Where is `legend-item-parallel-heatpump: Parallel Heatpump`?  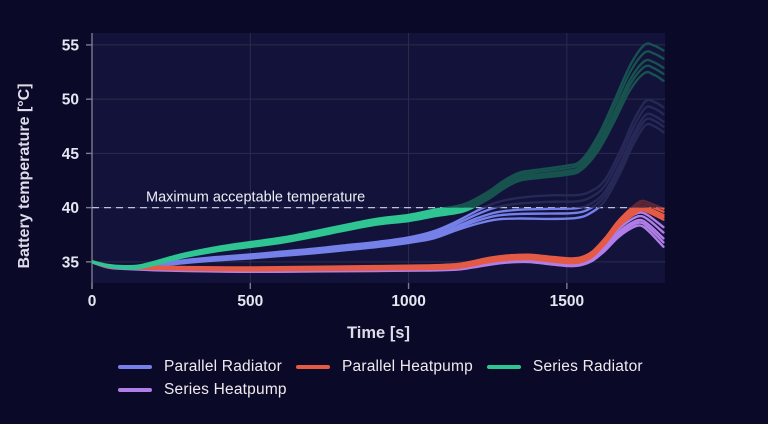 legend-item-parallel-heatpump: Parallel Heatpump is located at coordinates (384, 367).